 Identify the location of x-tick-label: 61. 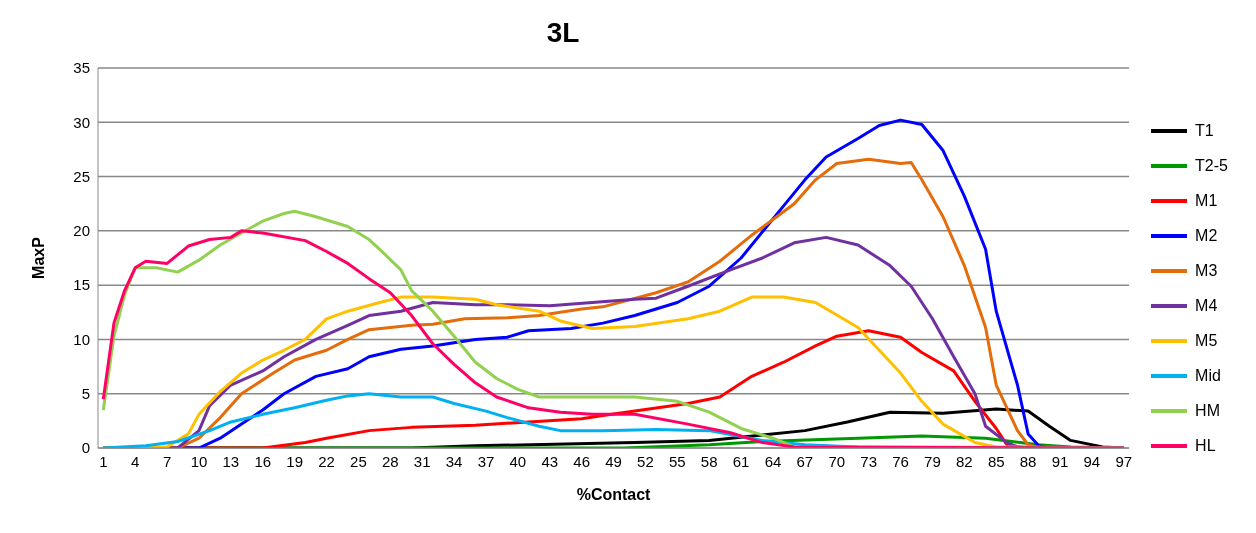
(741, 461).